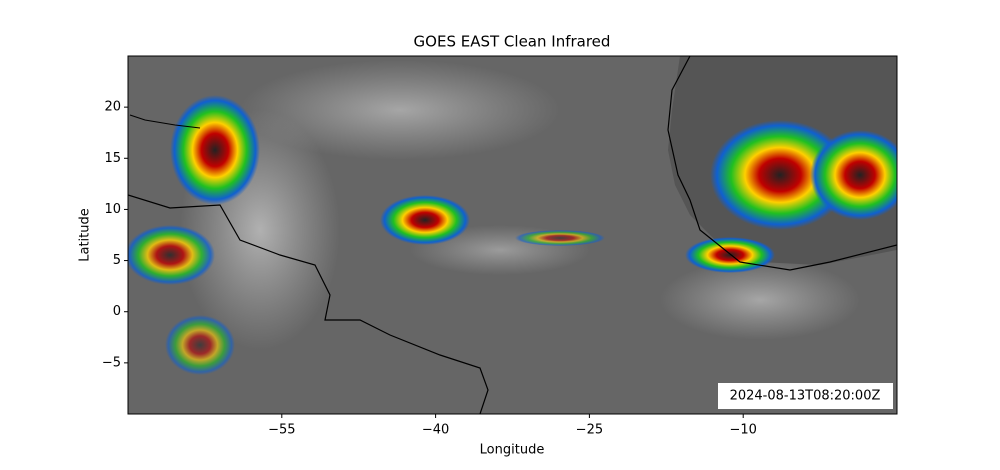  I want to click on y-tick-label: 10, so click(112, 209).